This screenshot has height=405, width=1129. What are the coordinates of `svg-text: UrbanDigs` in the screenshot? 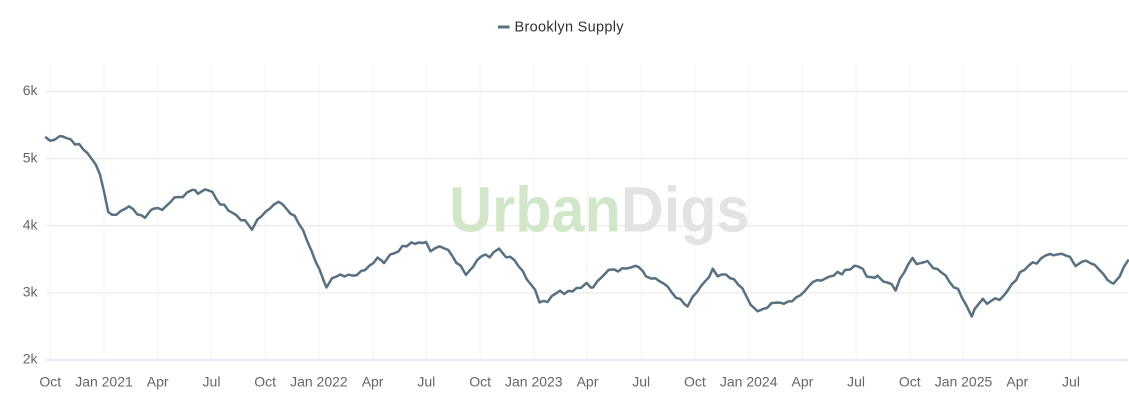 It's located at (599, 210).